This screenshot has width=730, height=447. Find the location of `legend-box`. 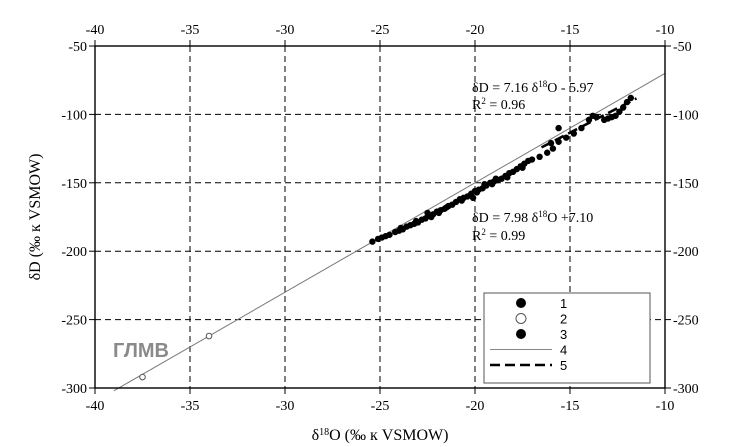

legend-box is located at coordinates (567, 338).